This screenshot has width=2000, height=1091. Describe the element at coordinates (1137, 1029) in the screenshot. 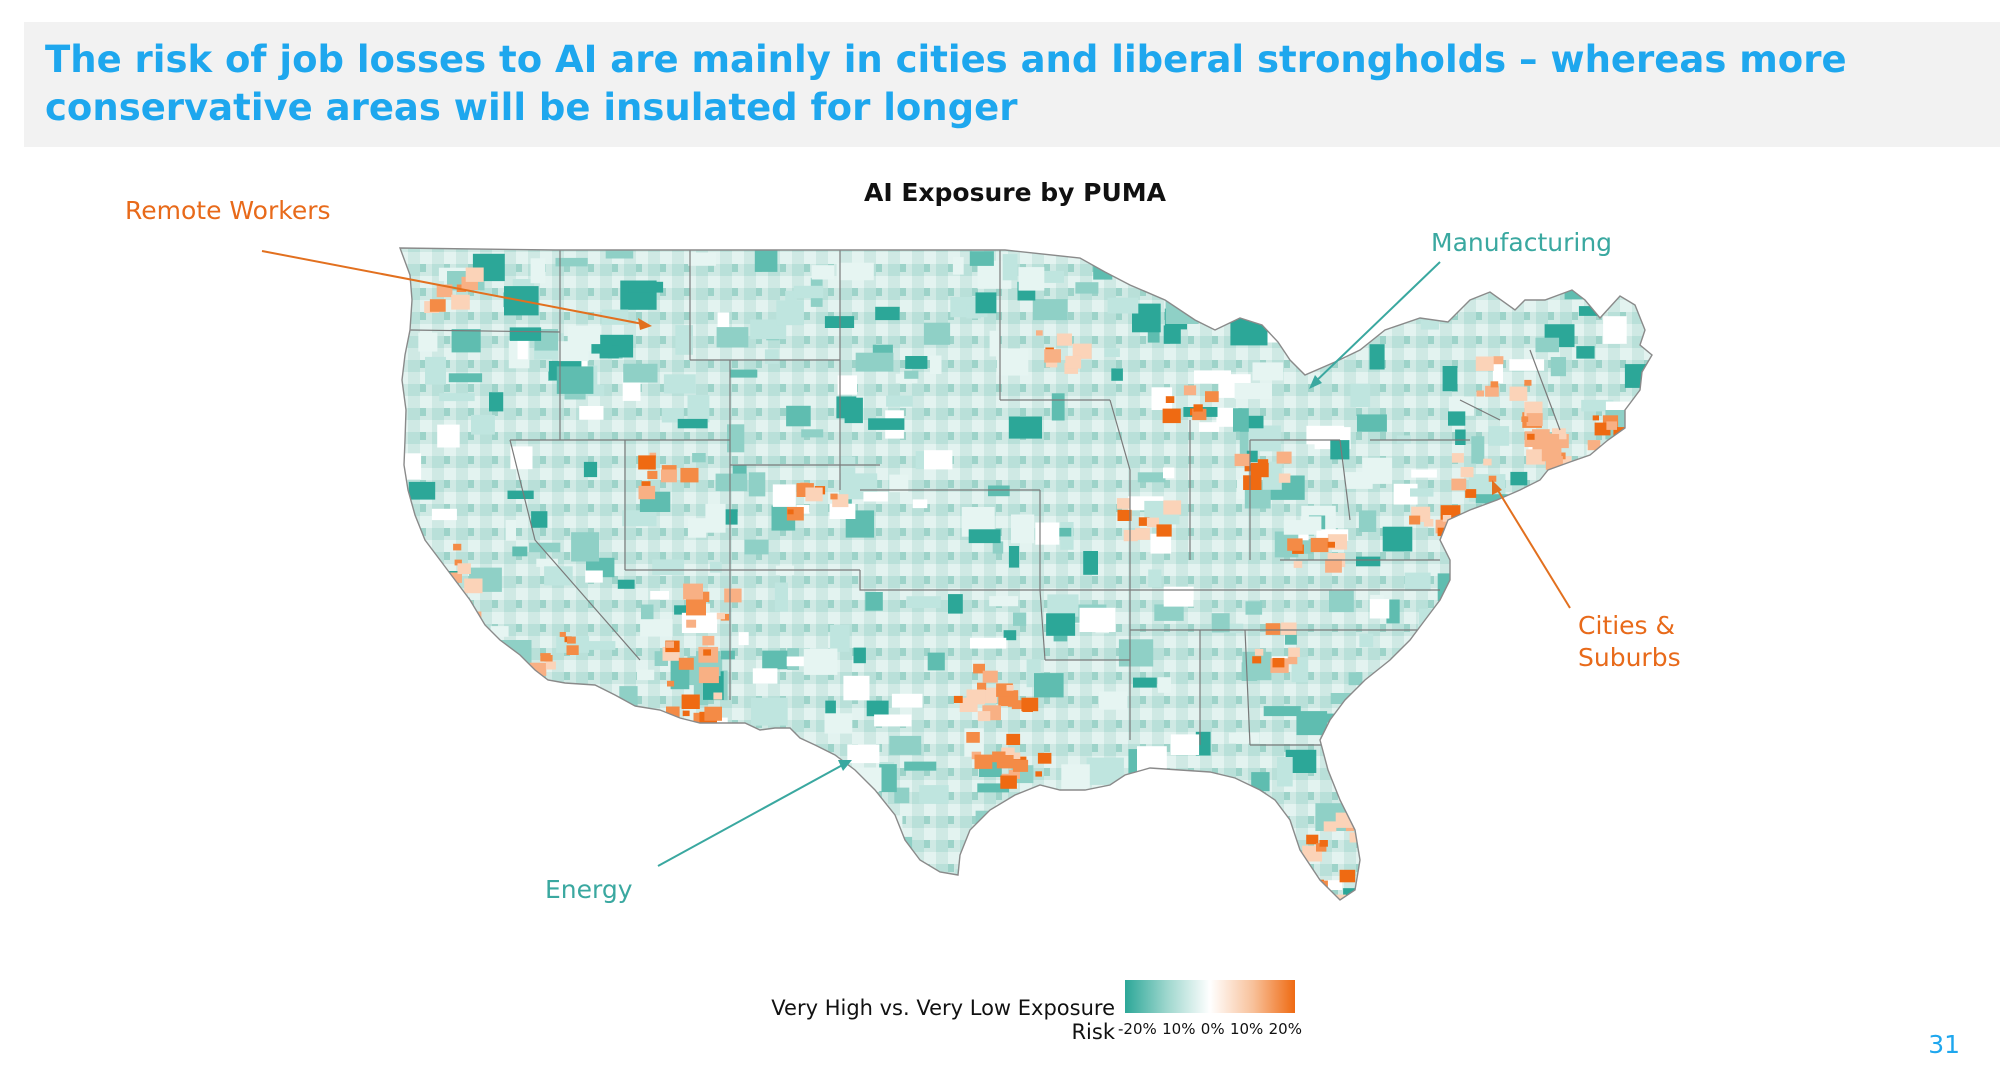

I see `legend-tick: -20%` at that location.